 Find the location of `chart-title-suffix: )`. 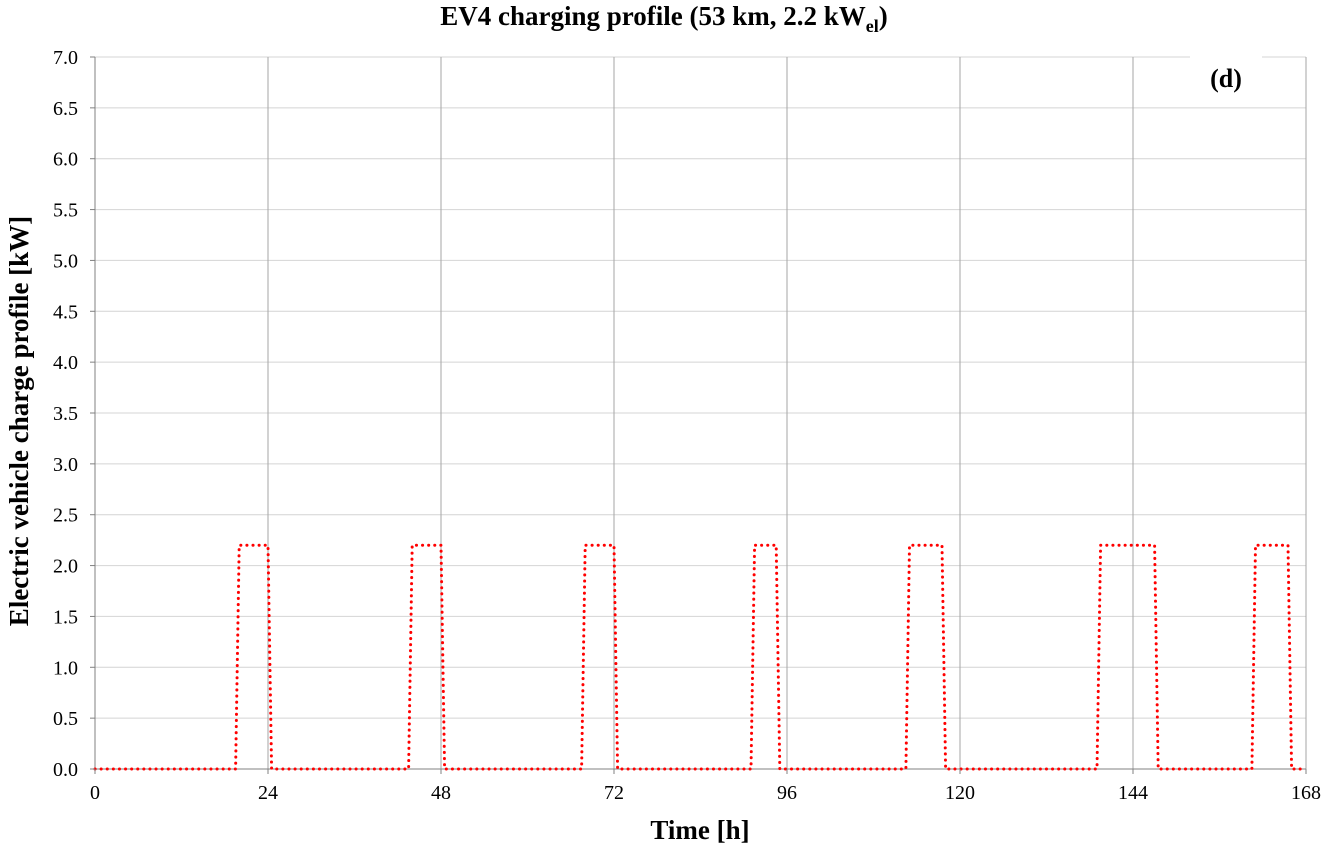

chart-title-suffix: ) is located at coordinates (883, 16).